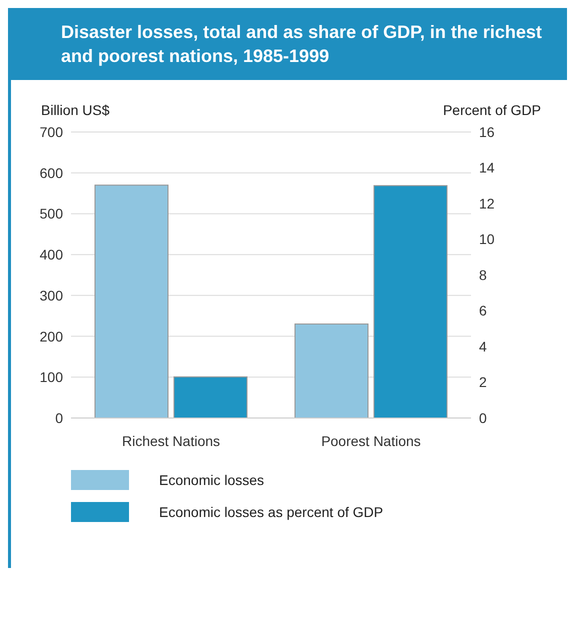 The image size is (576, 639). I want to click on y-axis-title: Billion US$, so click(75, 110).